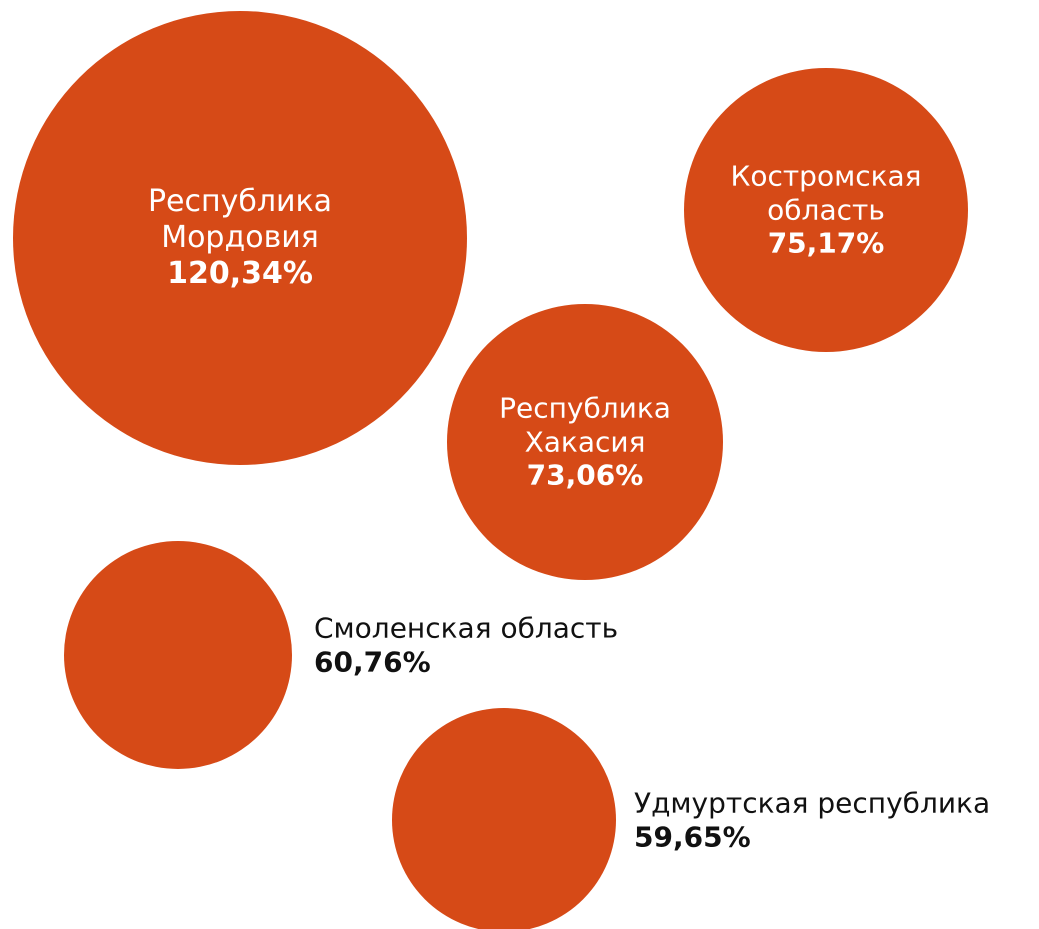 The height and width of the screenshot is (929, 1039). Describe the element at coordinates (372, 661) in the screenshot. I see `bubble-value: 60,76%` at that location.